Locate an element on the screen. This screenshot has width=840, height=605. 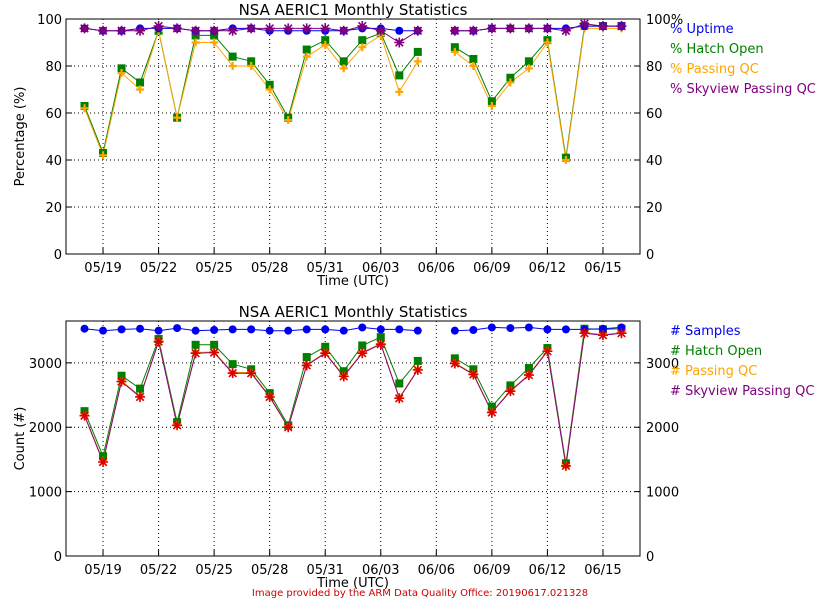
data-point-uptime is located at coordinates (399, 30).